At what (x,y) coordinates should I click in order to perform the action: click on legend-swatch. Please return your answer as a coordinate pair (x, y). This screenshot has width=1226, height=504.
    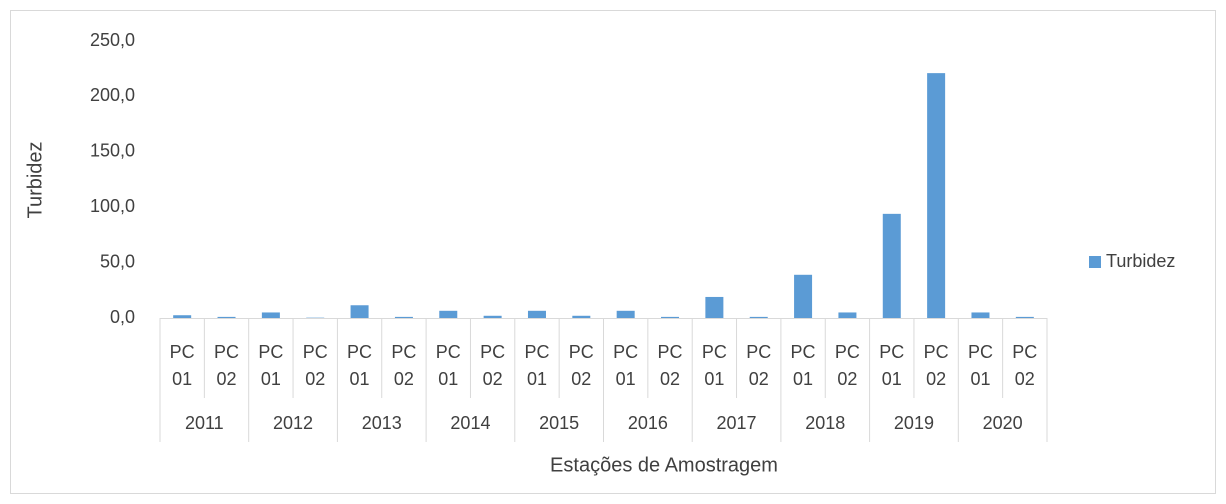
    Looking at the image, I should click on (1095, 262).